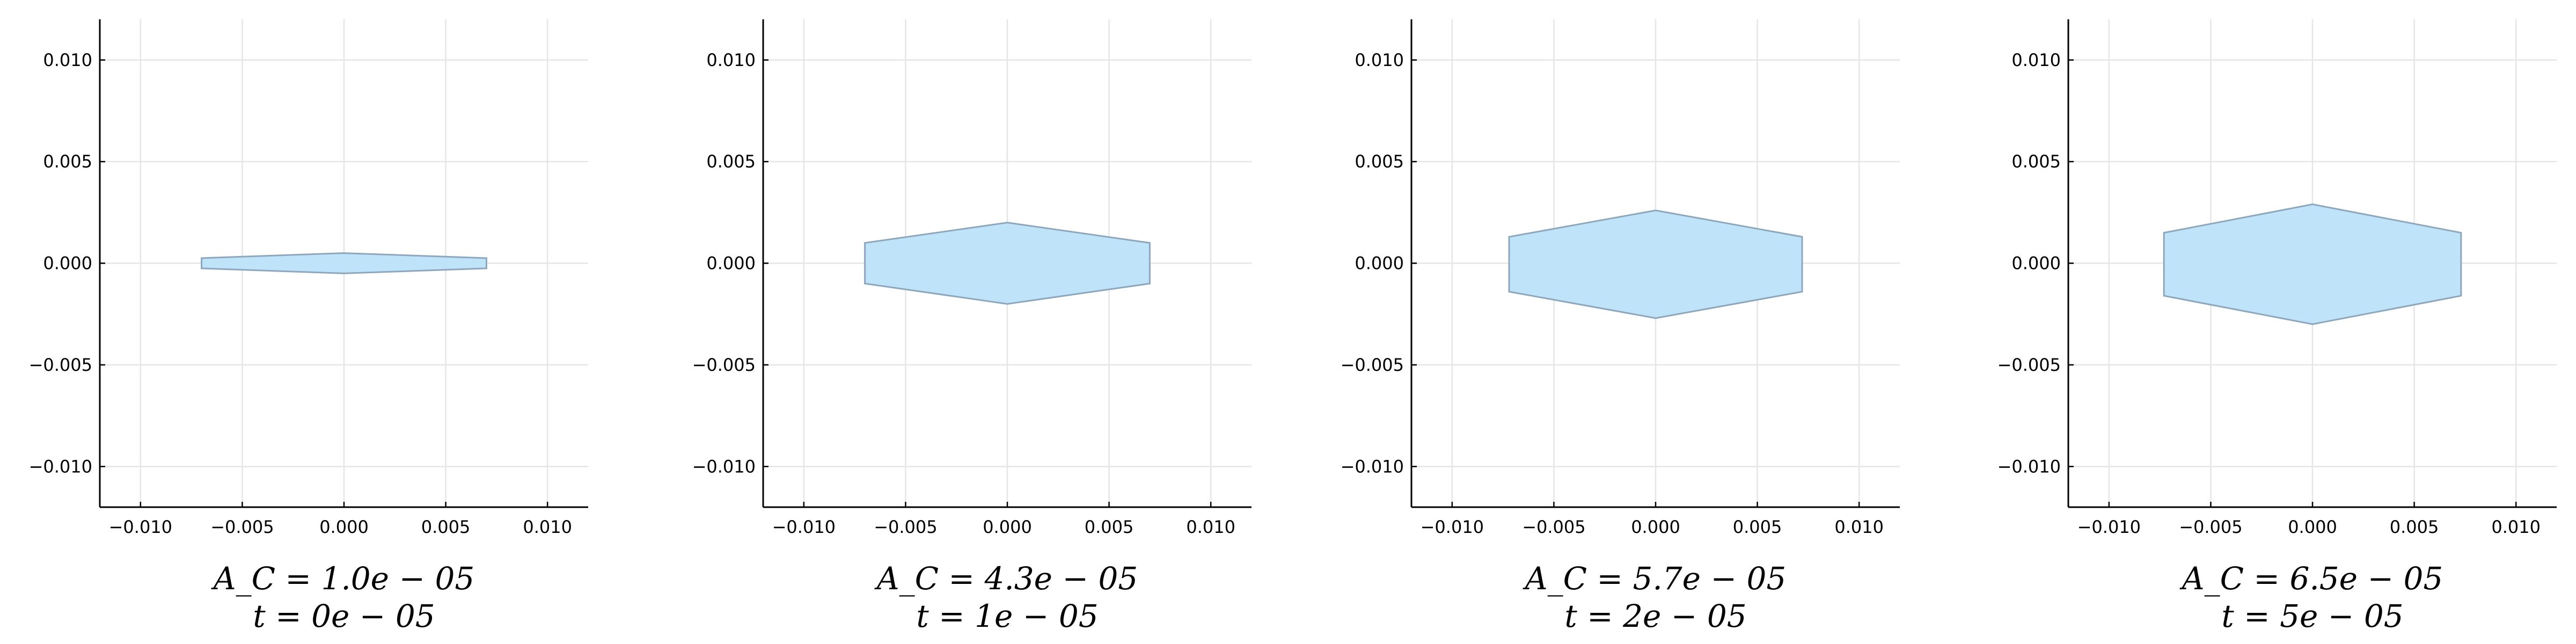 This screenshot has height=644, width=2576. What do you see at coordinates (344, 616) in the screenshot?
I see `caption-time-label: t = 0e − 05` at bounding box center [344, 616].